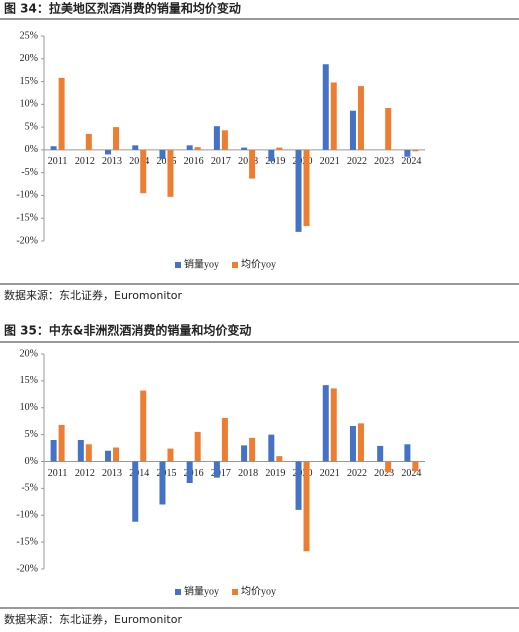 The height and width of the screenshot is (632, 519). I want to click on y-tick-label: 10%, so click(29, 407).